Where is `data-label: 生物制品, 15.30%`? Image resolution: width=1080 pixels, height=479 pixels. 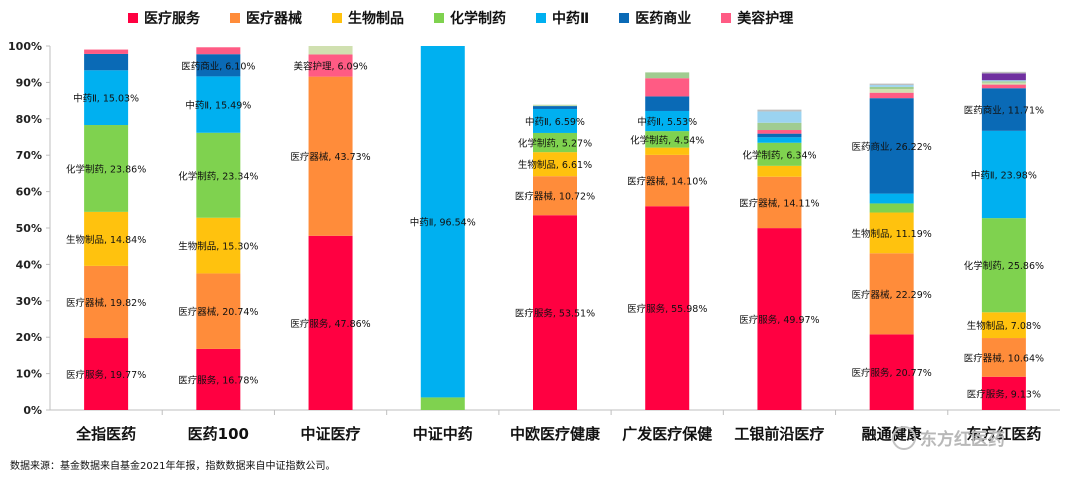 data-label: 生物制品, 15.30% is located at coordinates (218, 247).